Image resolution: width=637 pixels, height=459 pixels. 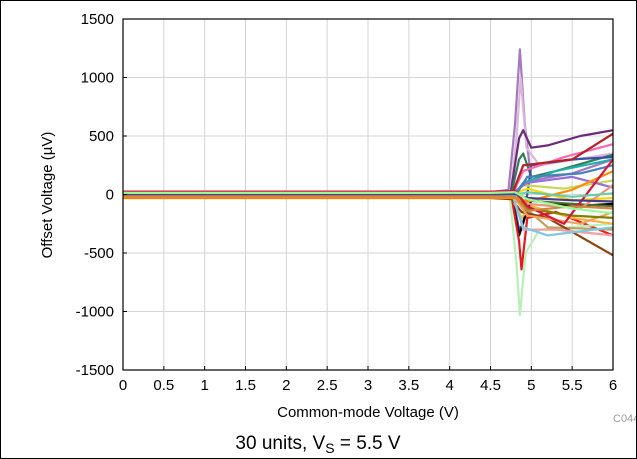 I want to click on figure-id: C044, so click(x=624, y=419).